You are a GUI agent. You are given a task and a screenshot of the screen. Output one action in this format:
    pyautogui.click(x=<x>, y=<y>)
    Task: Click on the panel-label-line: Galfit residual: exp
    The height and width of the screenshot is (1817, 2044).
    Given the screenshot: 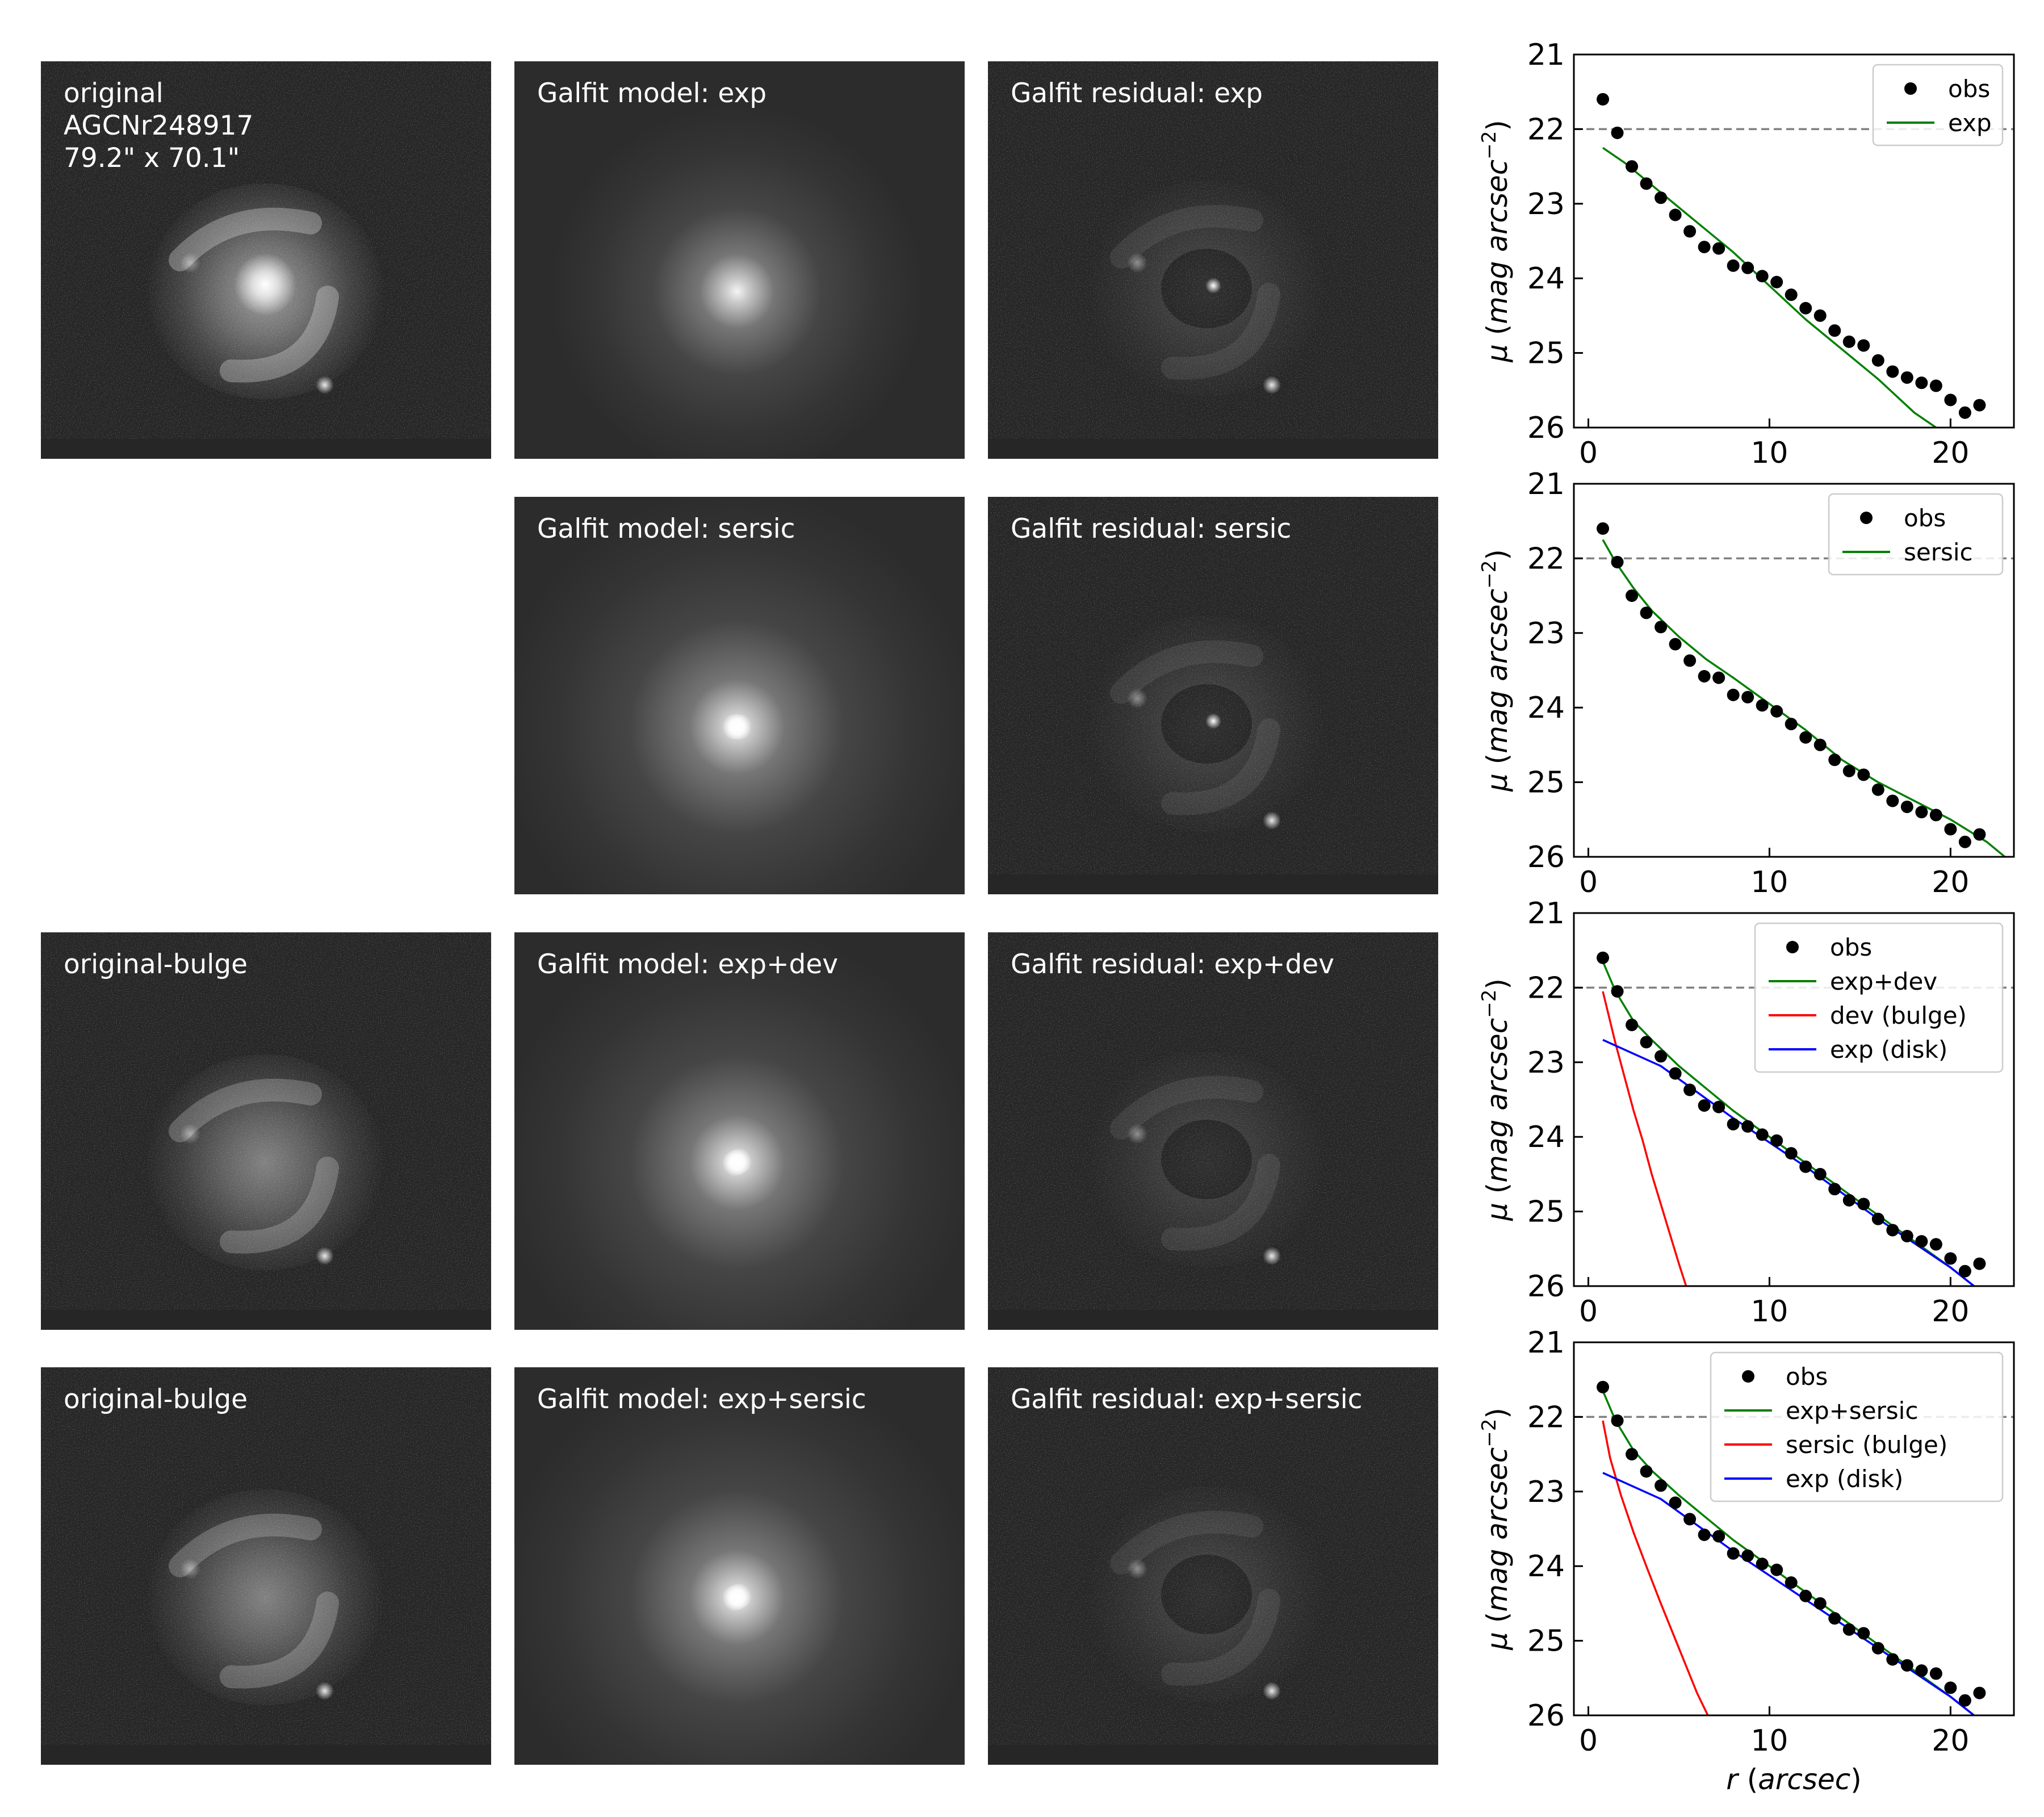 What is the action you would take?
    pyautogui.click(x=1137, y=93)
    